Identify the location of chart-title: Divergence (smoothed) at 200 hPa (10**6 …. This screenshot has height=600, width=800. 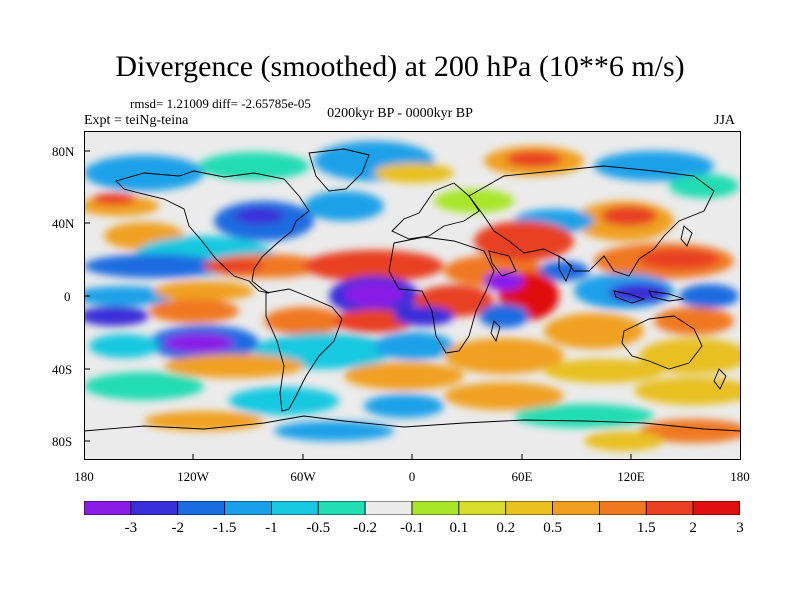
(400, 66).